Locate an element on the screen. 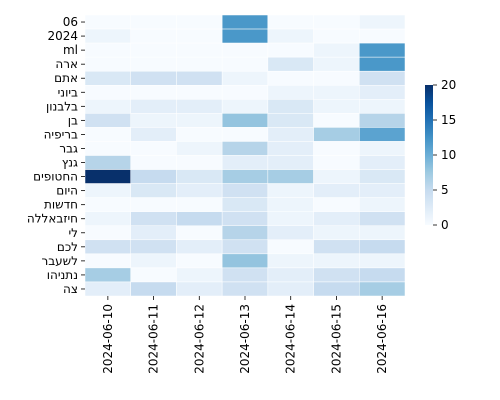  y-tick-label: ml is located at coordinates (70, 50).